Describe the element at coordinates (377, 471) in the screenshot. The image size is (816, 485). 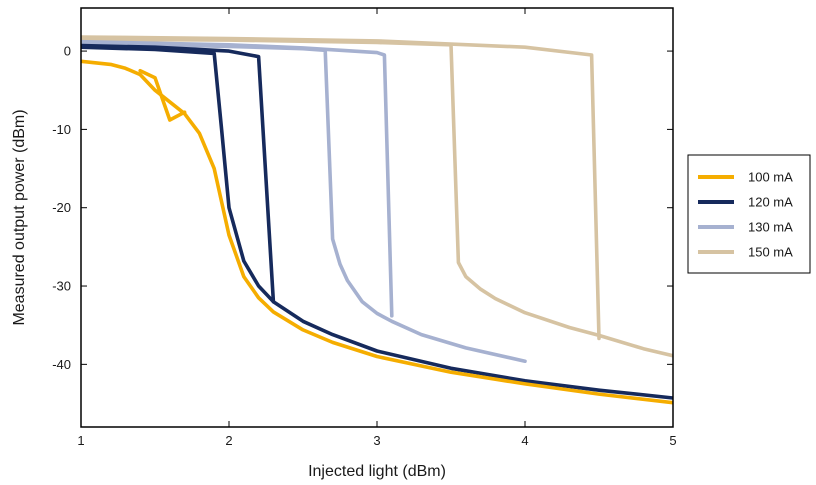
I see `x-axis-title: Injected light (dBm)` at that location.